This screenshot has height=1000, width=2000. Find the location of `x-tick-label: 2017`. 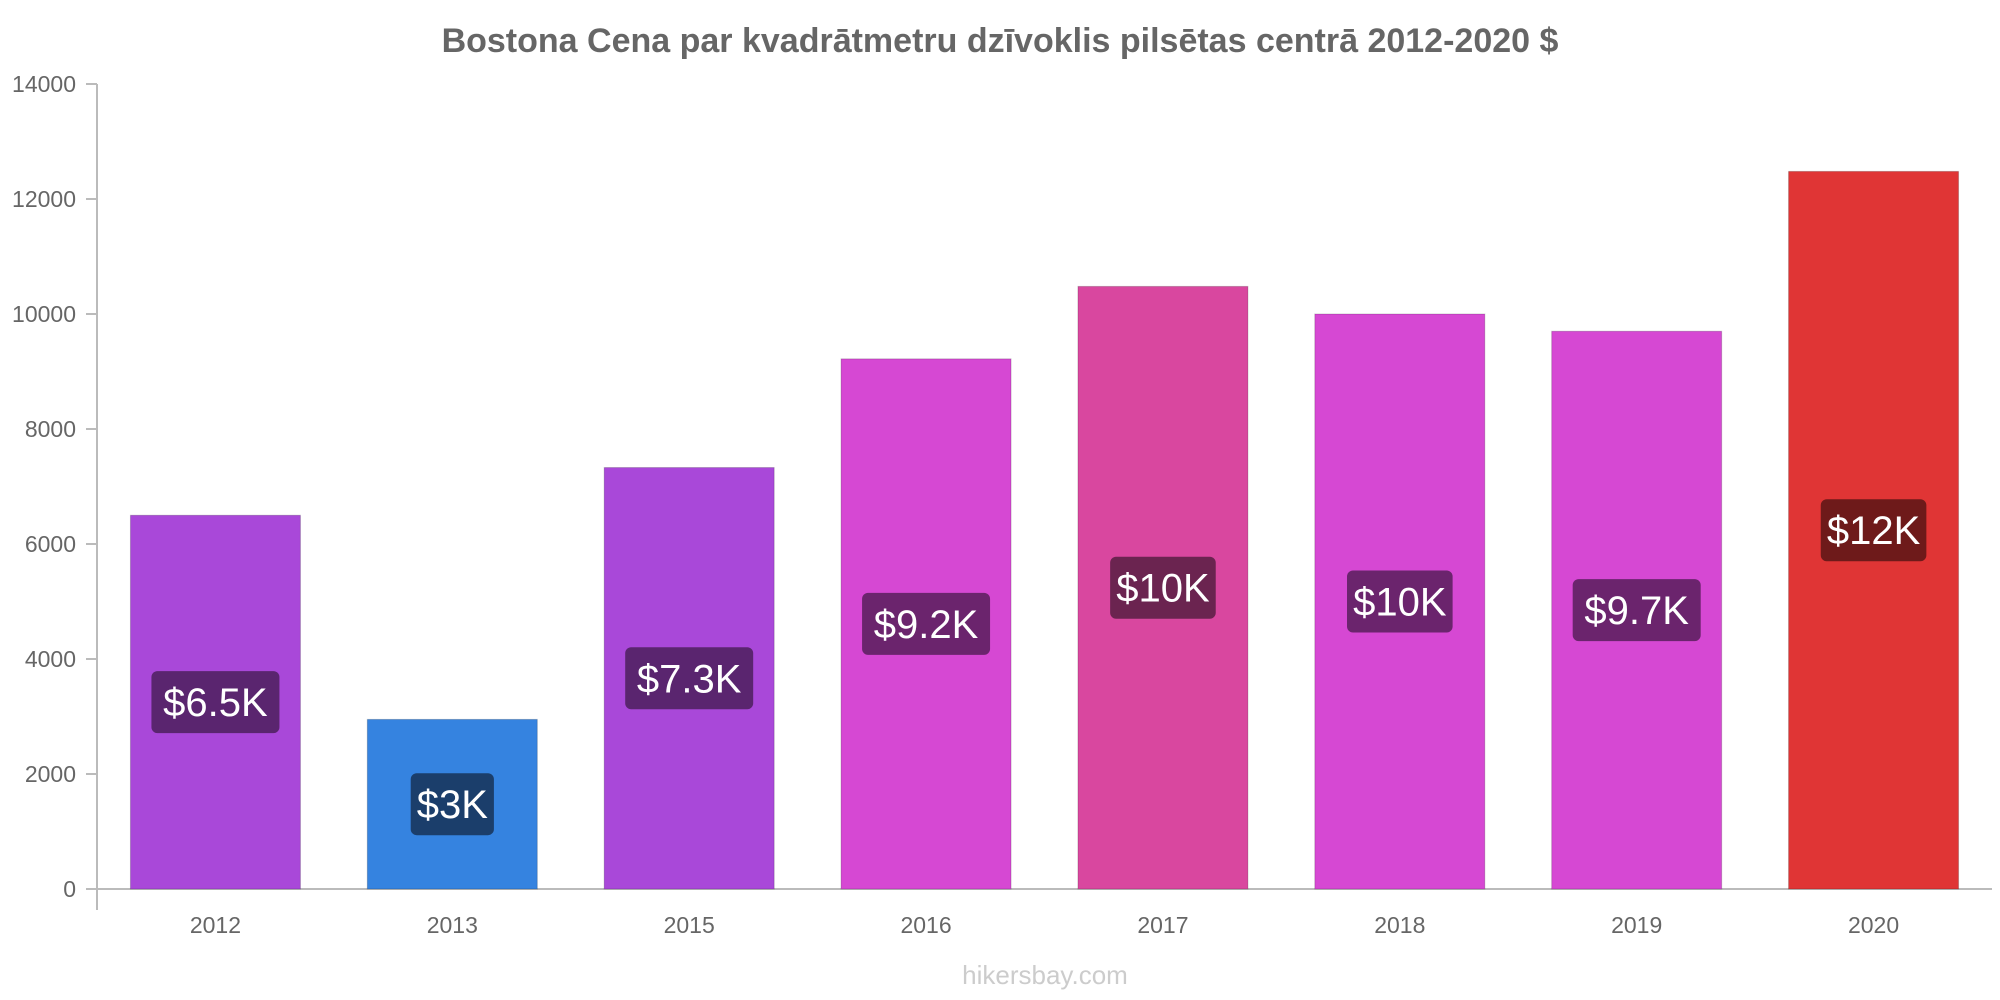

x-tick-label: 2017 is located at coordinates (1162, 925).